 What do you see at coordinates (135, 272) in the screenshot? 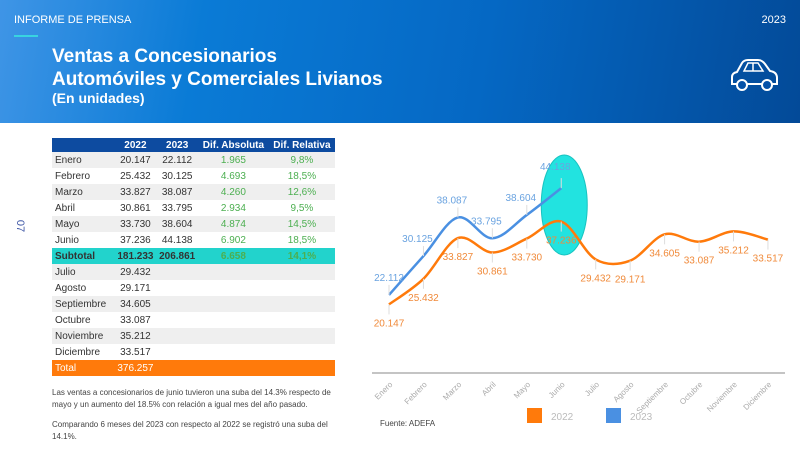
I see `table-cell: 29.432` at bounding box center [135, 272].